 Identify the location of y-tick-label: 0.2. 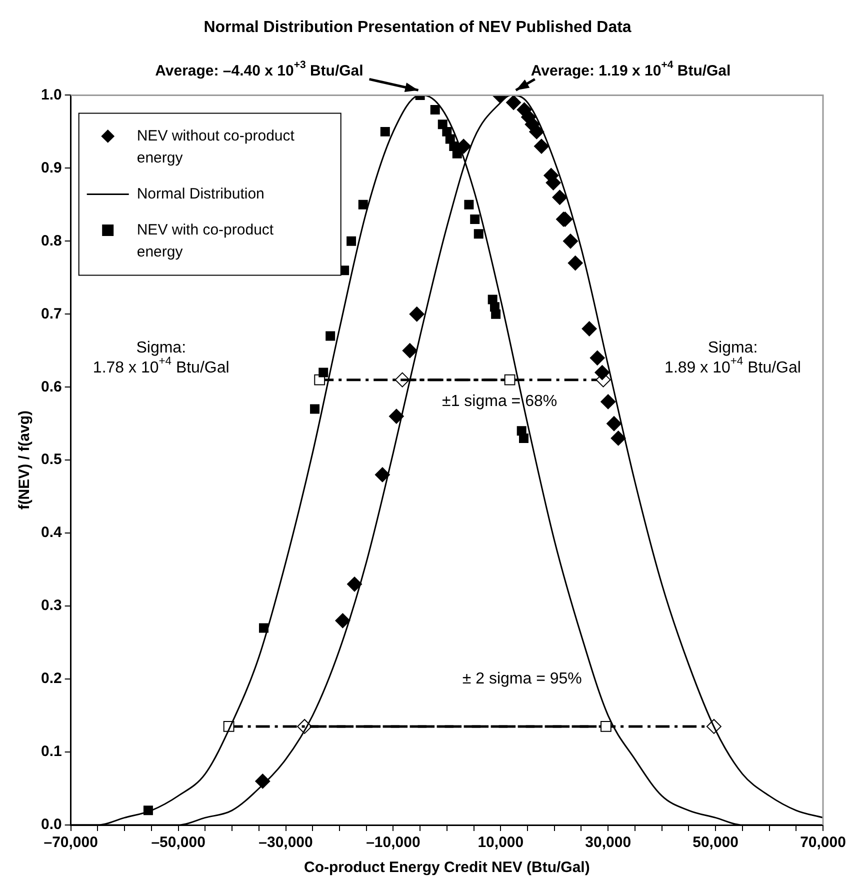
(51, 679).